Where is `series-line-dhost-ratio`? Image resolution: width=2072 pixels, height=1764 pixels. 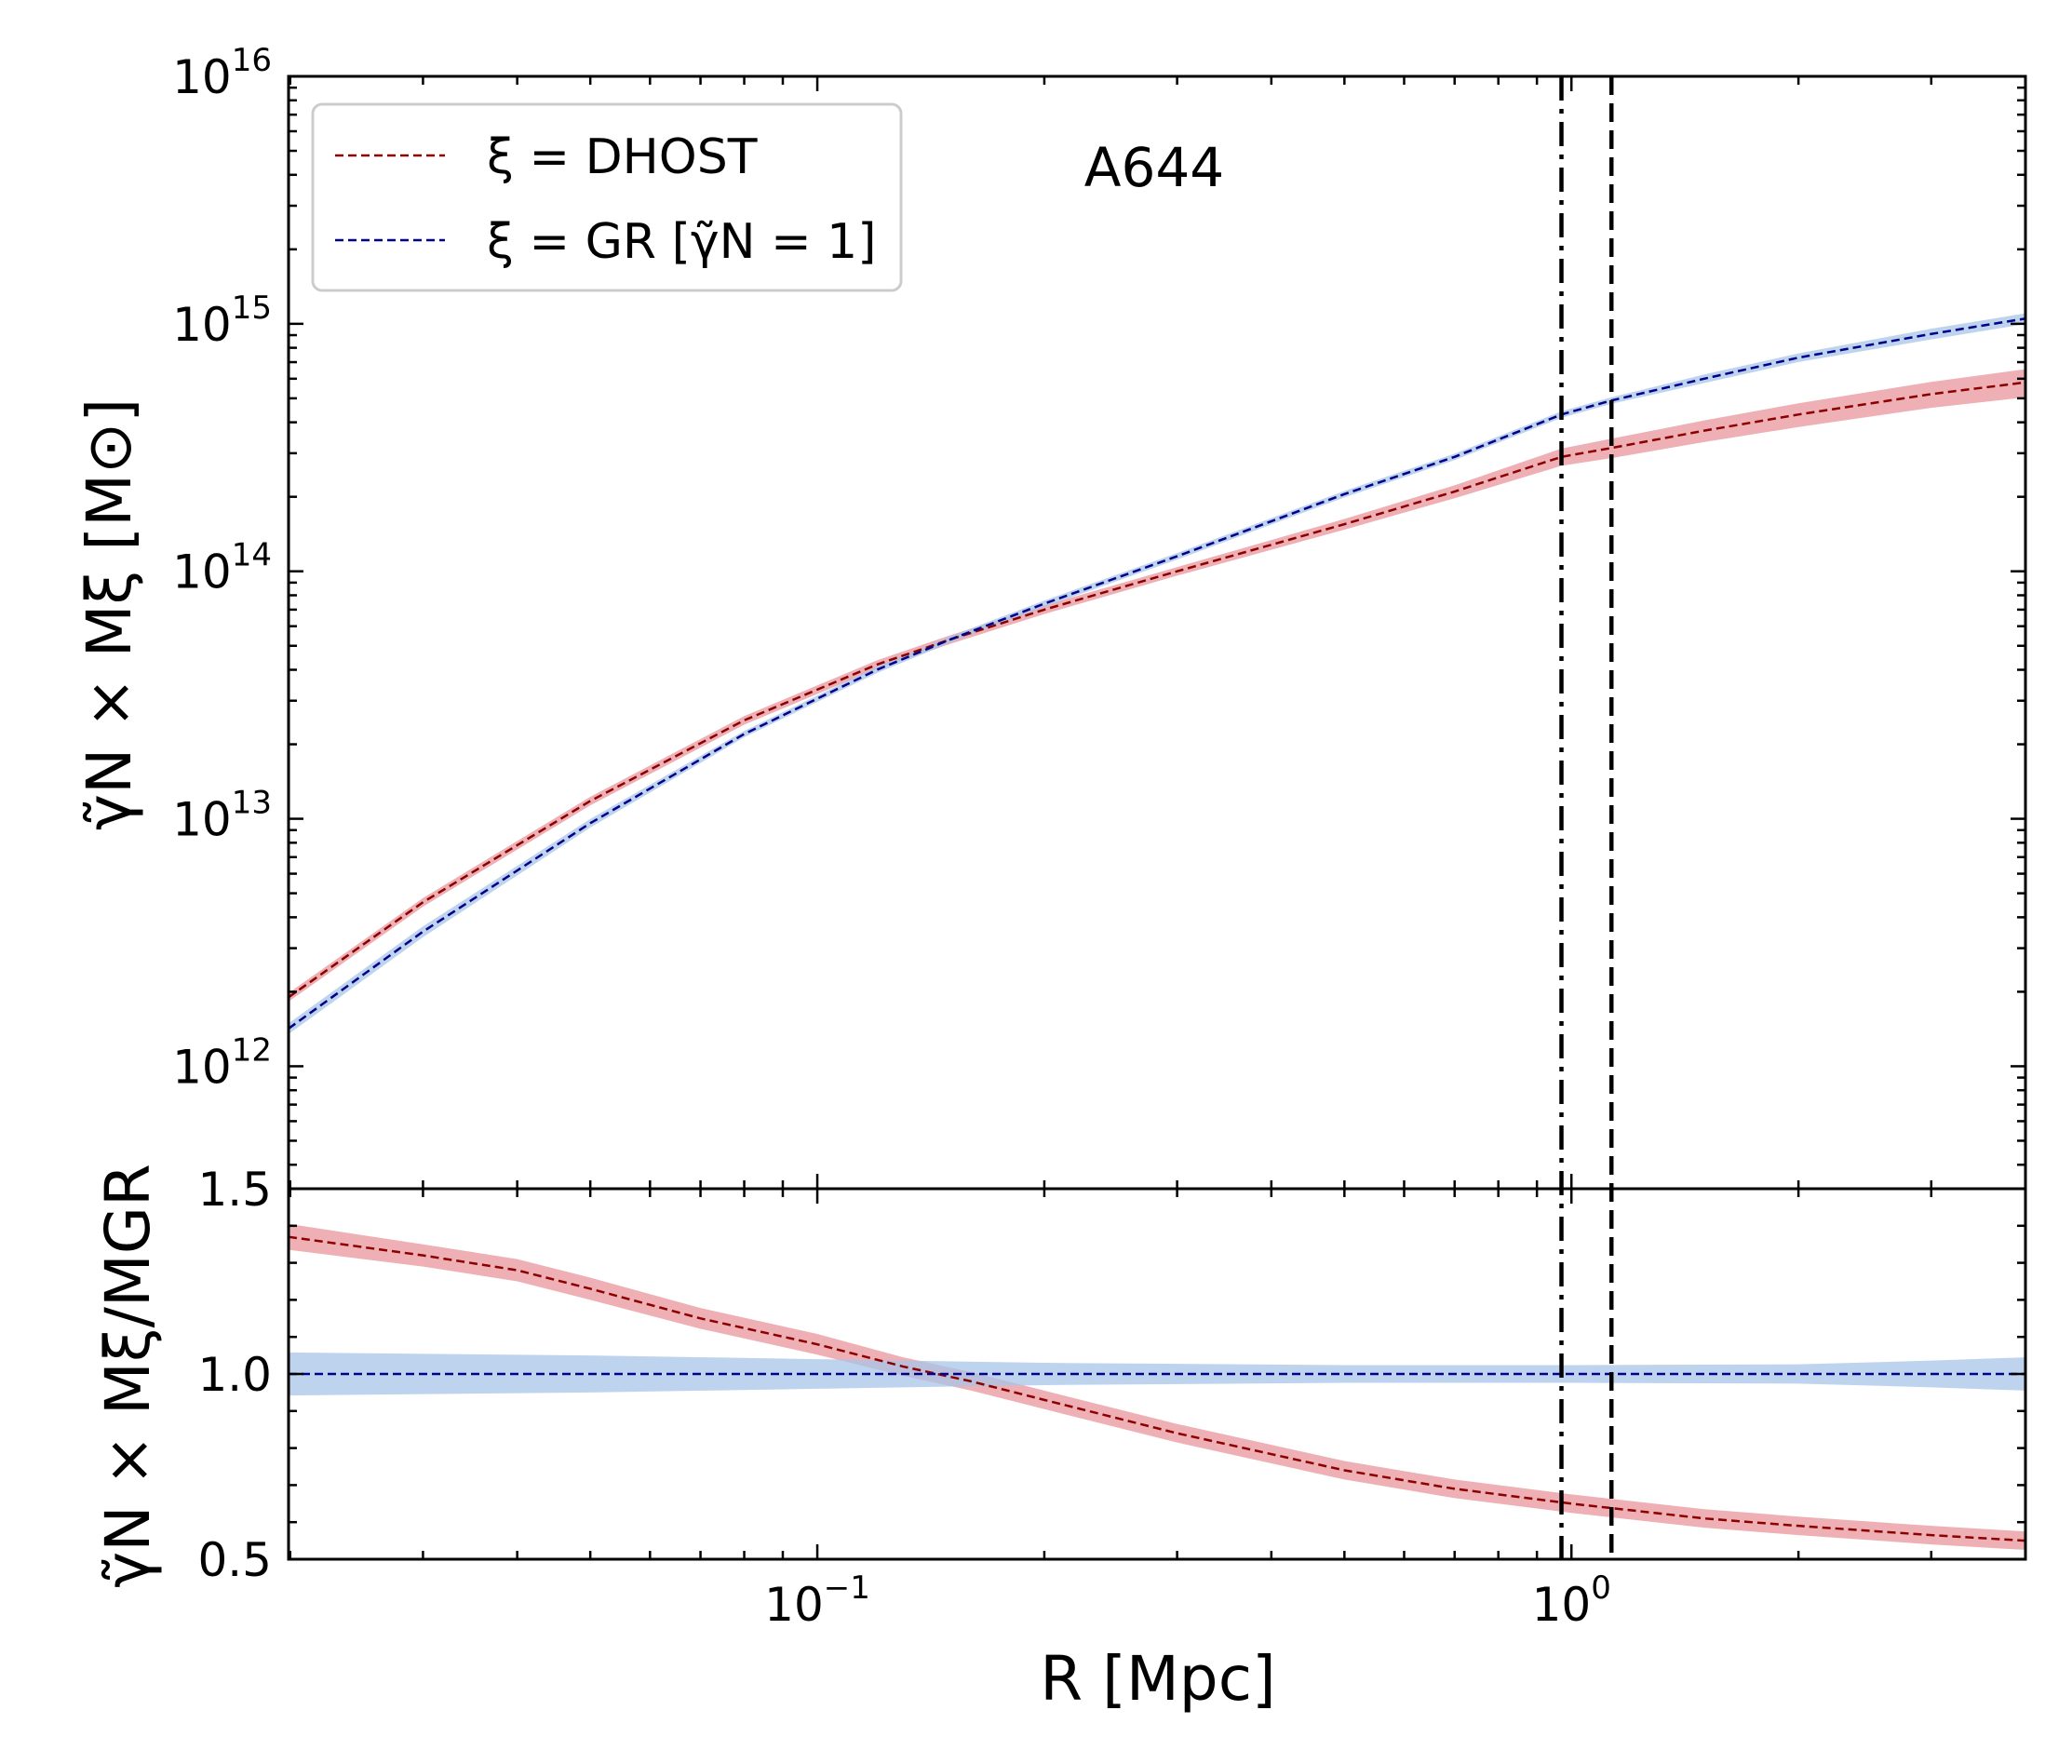
series-line-dhost-ratio is located at coordinates (1157, 1389).